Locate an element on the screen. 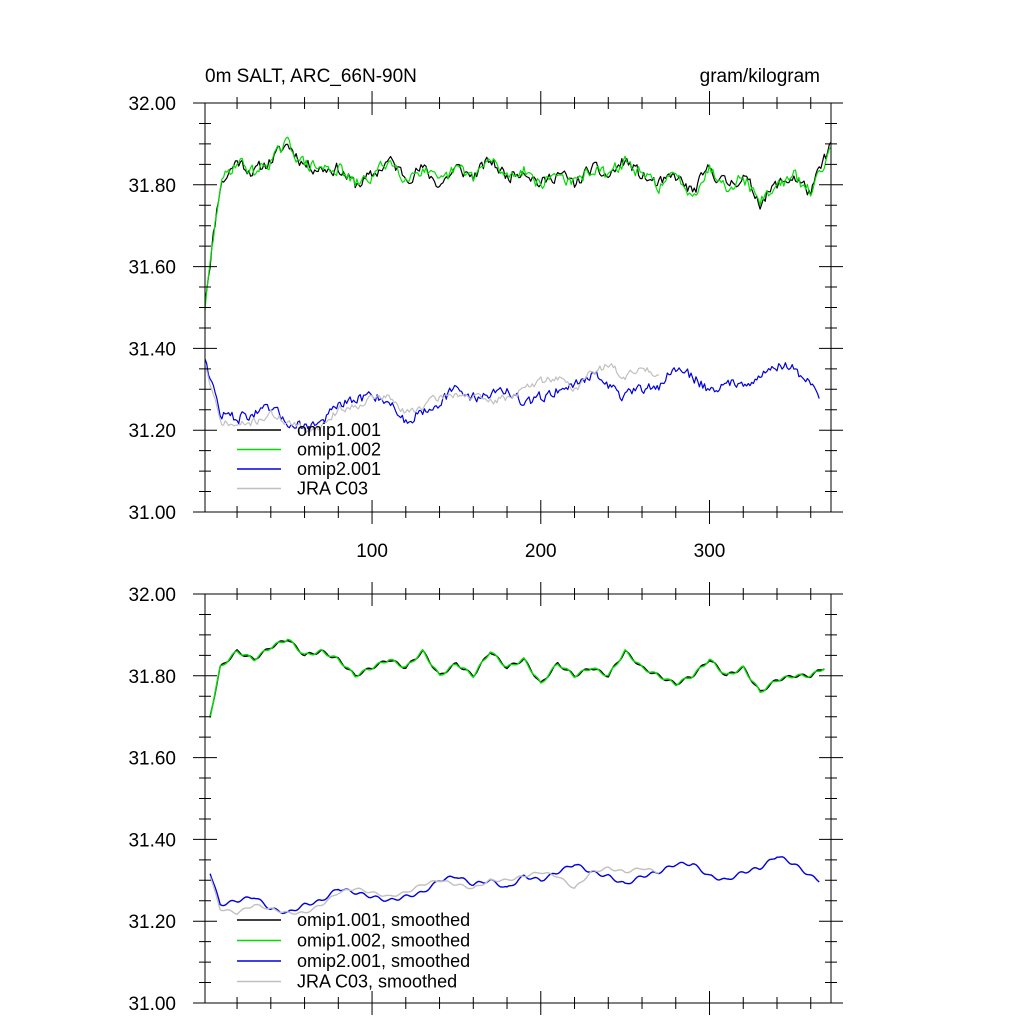  bottom-y-tick-label: 31.60 is located at coordinates (152, 759).